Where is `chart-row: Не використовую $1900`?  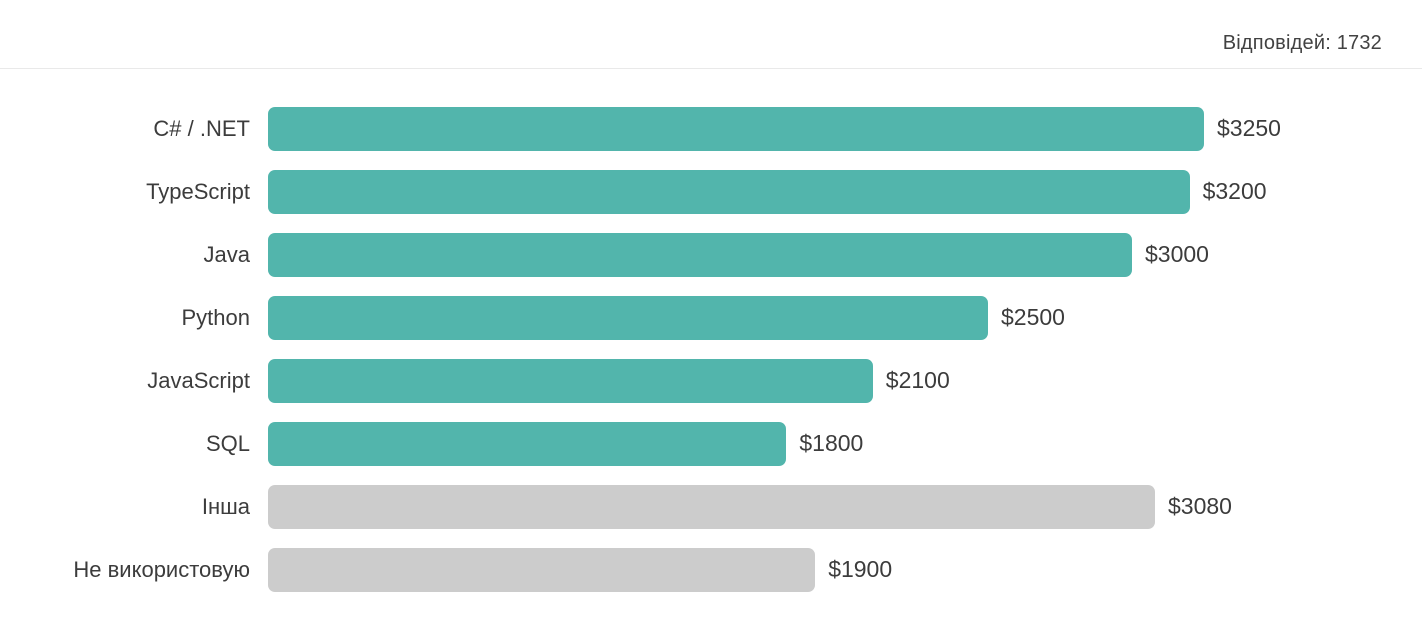
chart-row: Не використовую $1900 is located at coordinates (711, 569).